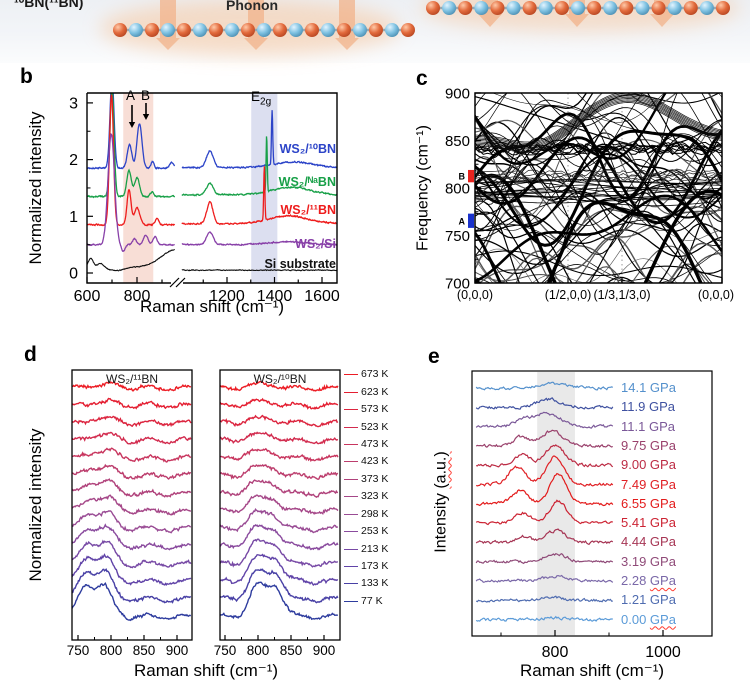 This screenshot has width=750, height=700. I want to click on tick-label: 1200, so click(227, 296).